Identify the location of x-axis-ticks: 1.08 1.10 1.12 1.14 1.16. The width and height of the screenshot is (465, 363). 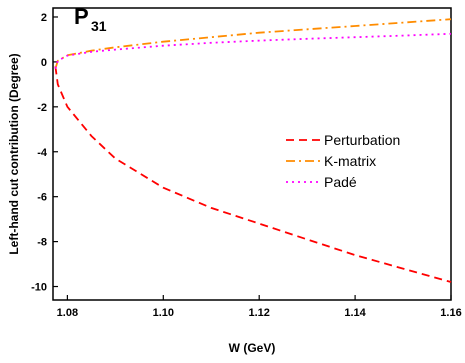
(259, 307).